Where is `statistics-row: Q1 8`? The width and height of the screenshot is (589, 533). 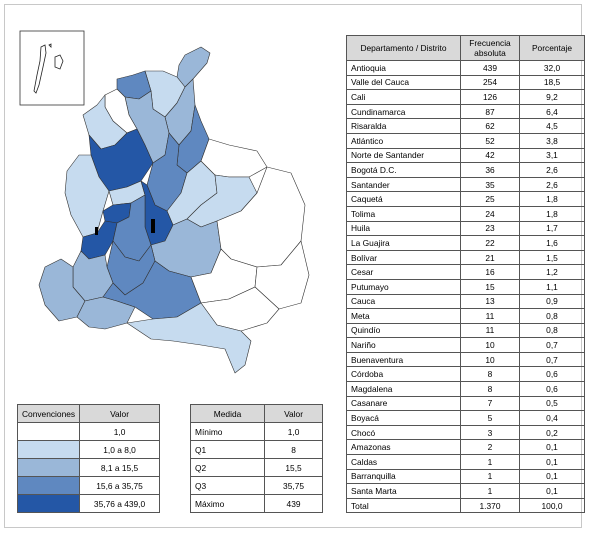
statistics-row: Q1 8 is located at coordinates (256, 449).